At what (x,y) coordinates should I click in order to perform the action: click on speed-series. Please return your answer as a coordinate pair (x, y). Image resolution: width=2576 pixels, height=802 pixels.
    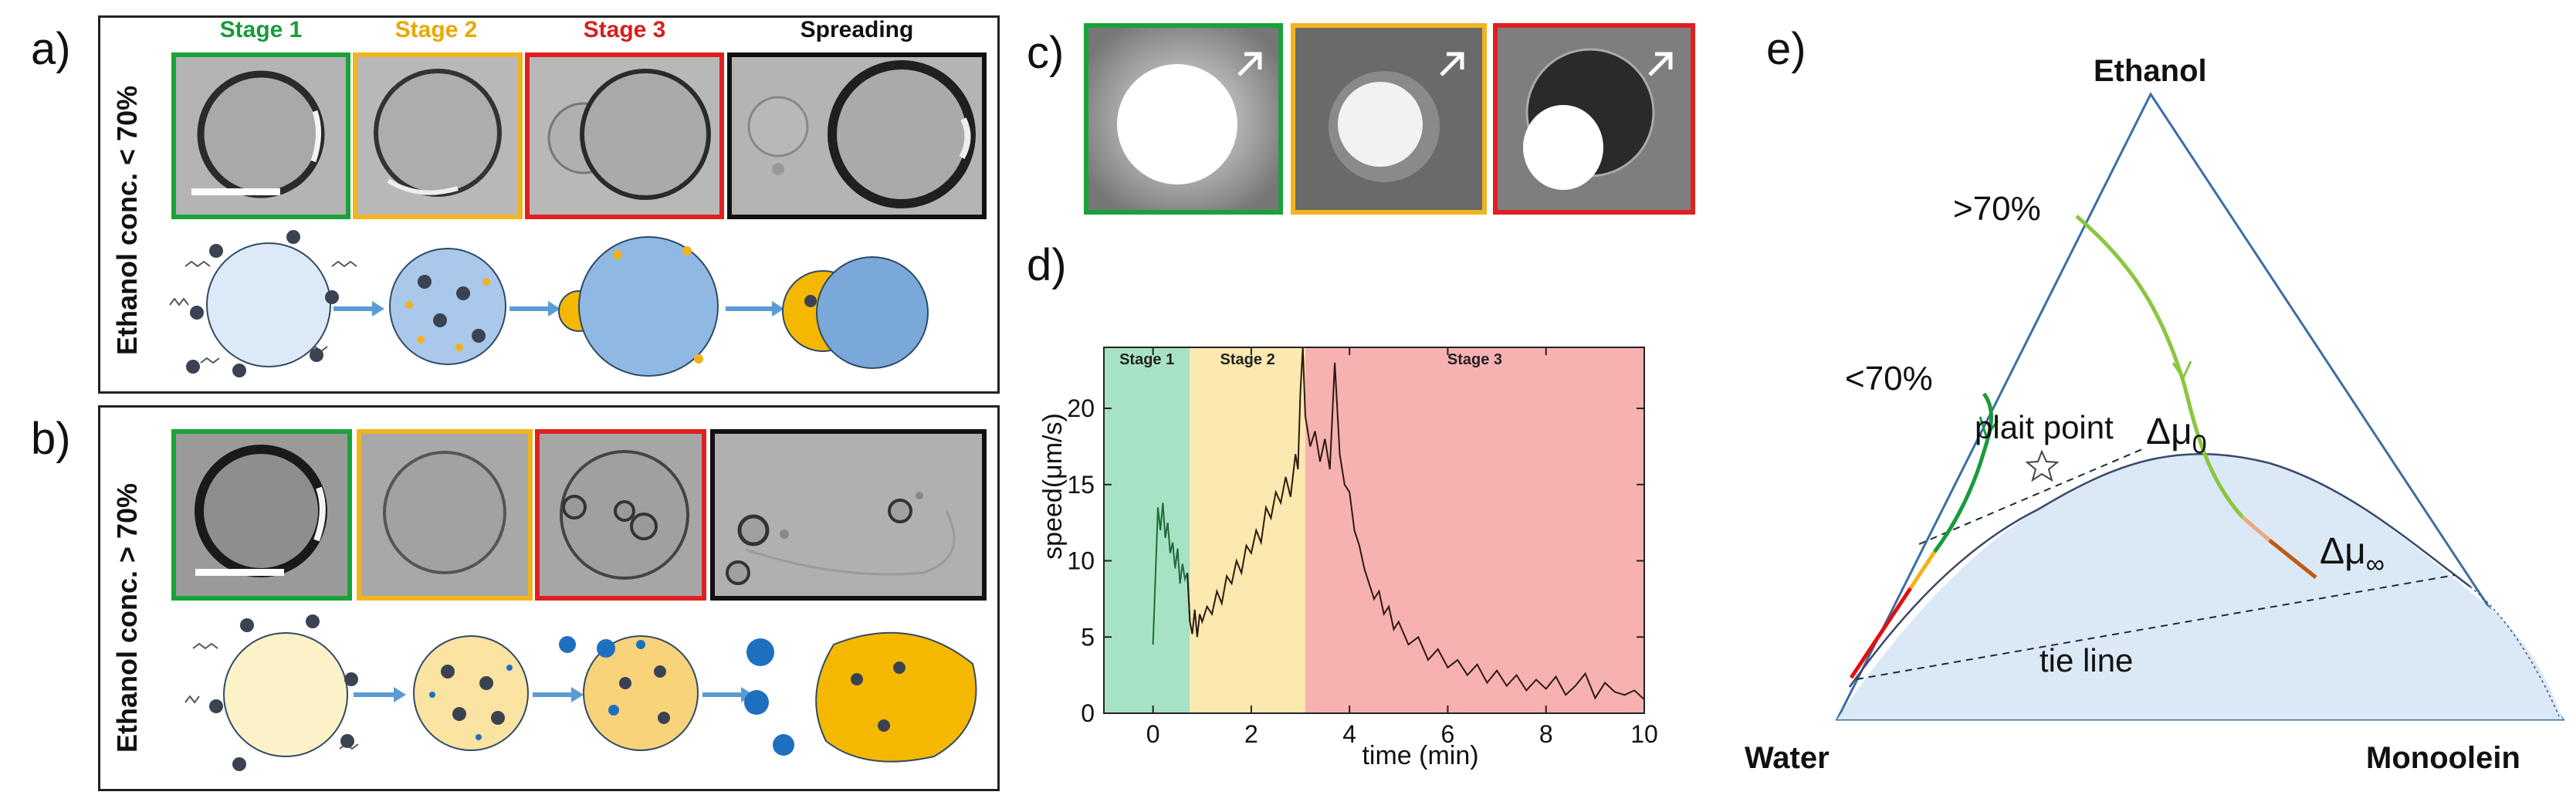
    Looking at the image, I should click on (1415, 523).